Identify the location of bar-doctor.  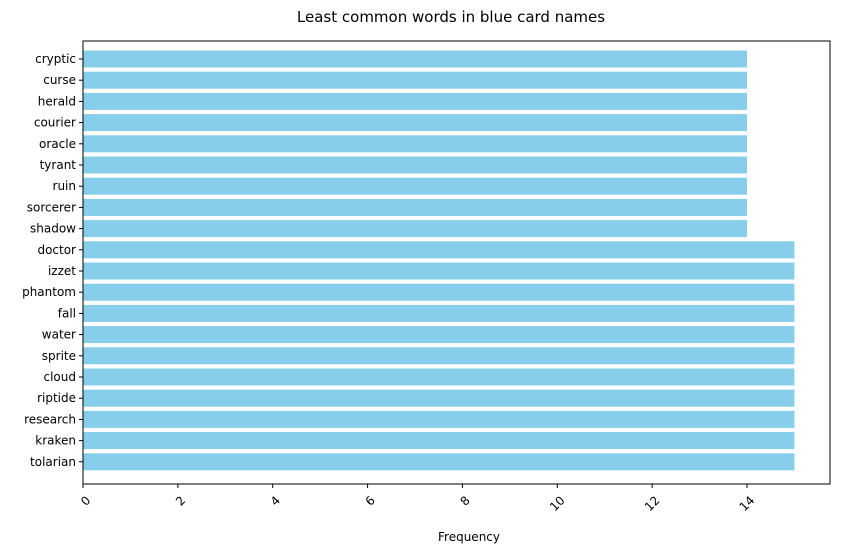
(439, 250).